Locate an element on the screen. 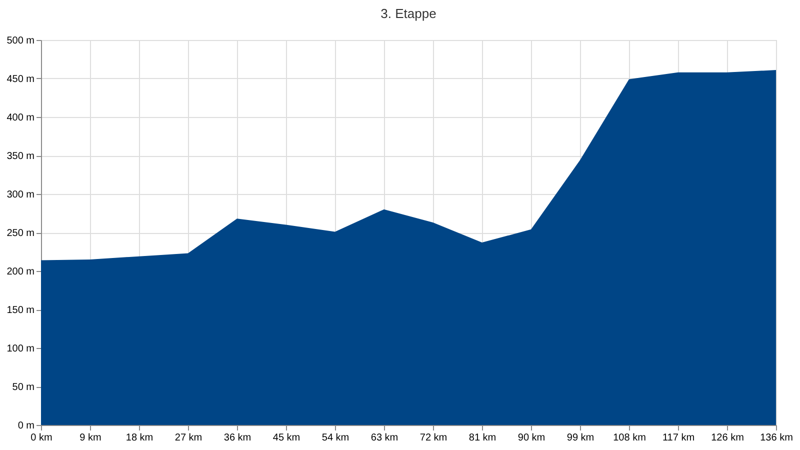 This screenshot has height=450, width=800. x-tick-label: 63 km is located at coordinates (384, 438).